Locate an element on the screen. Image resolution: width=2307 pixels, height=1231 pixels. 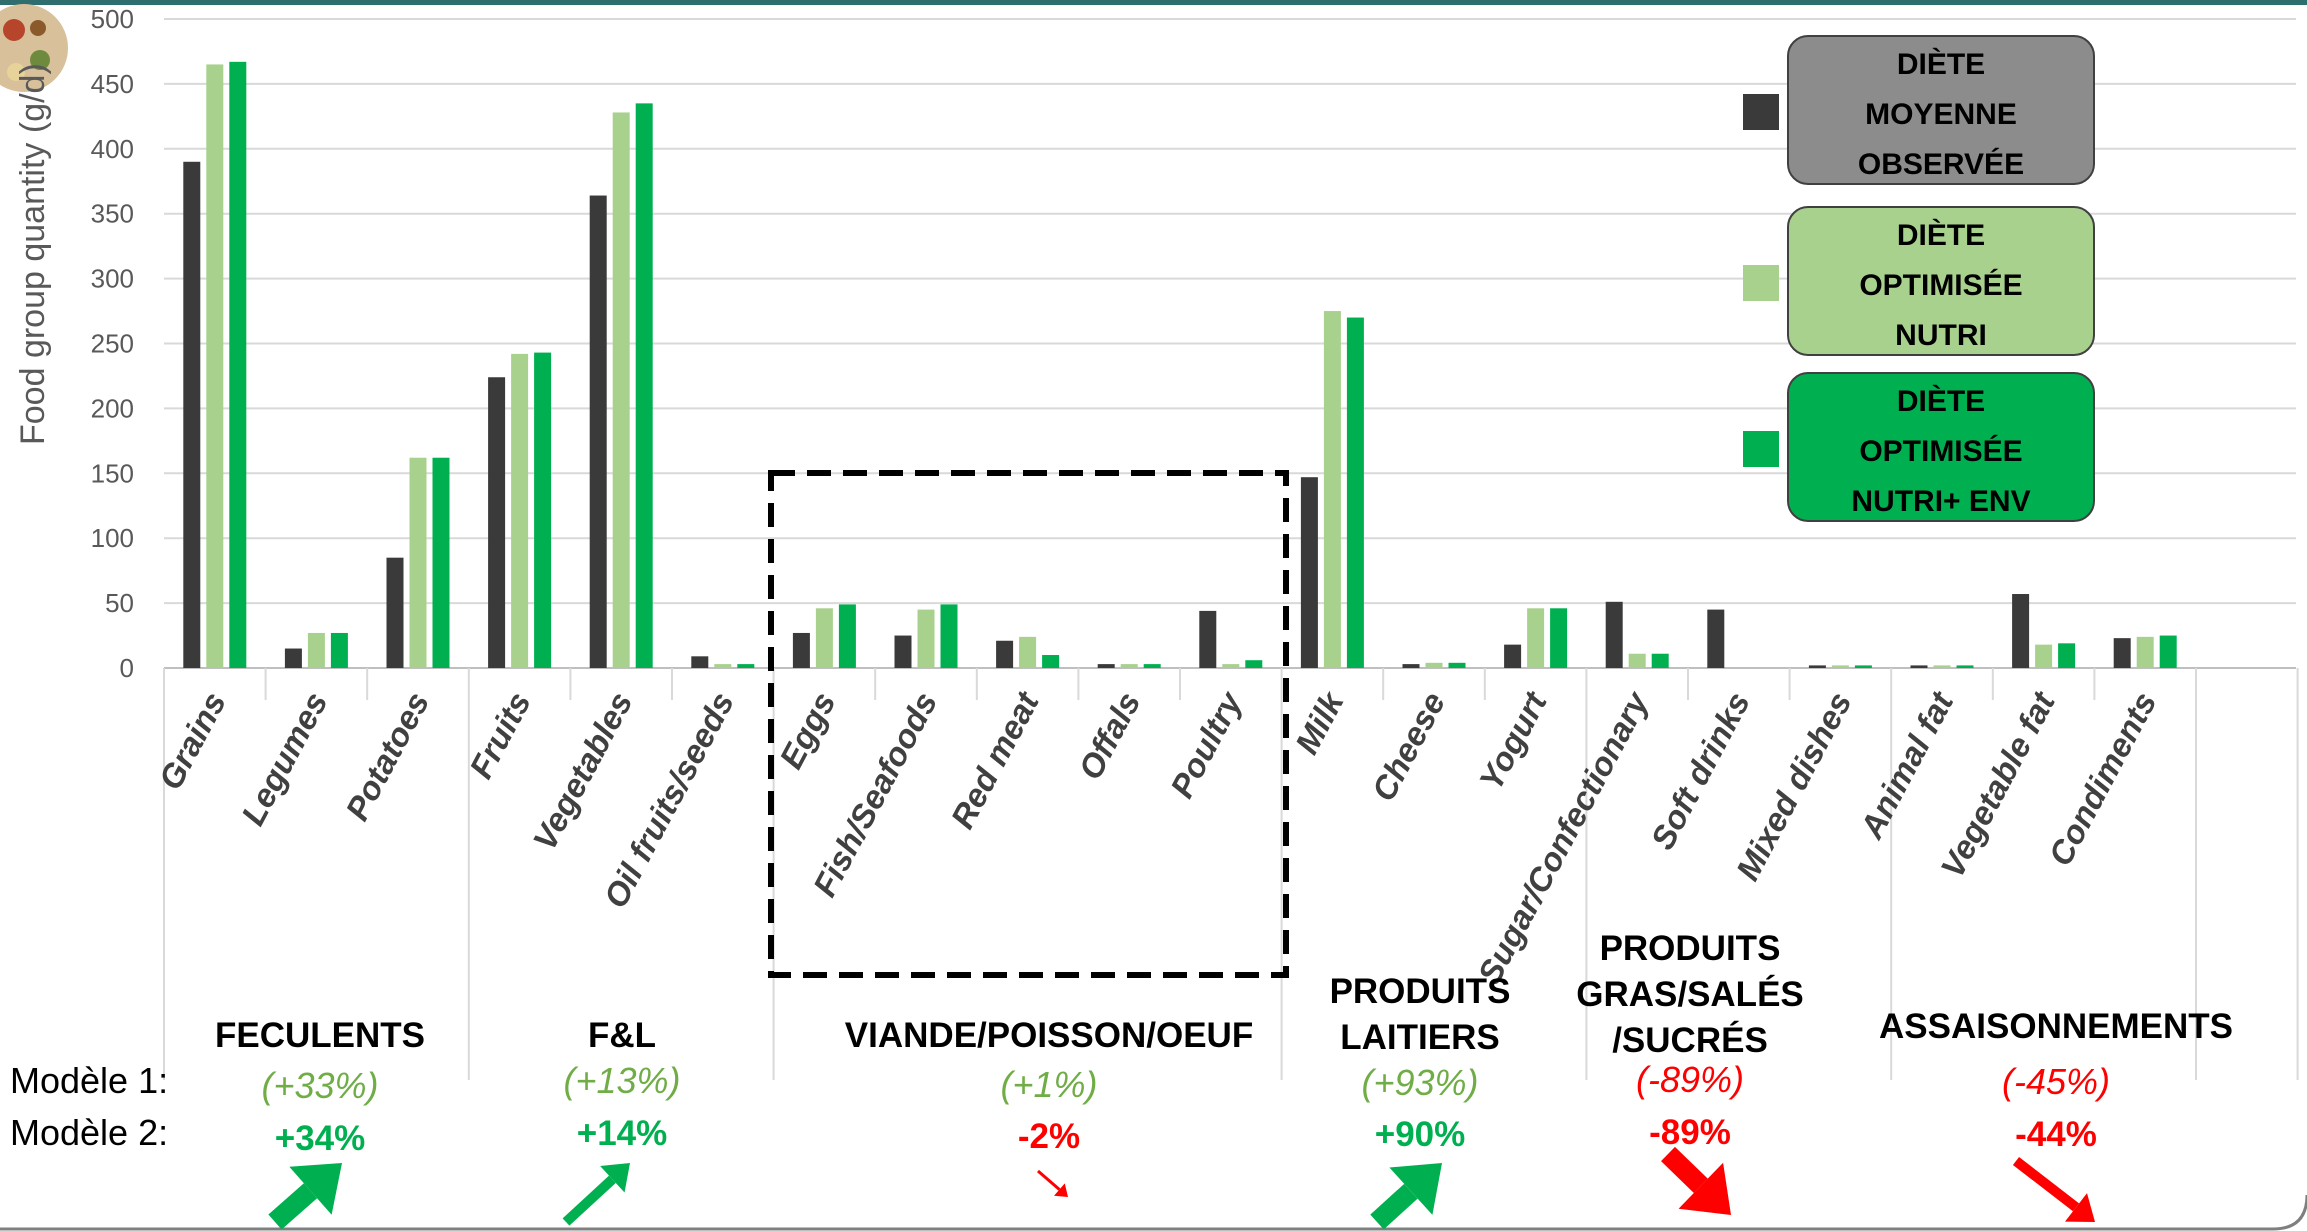
model1-change: (-45%) is located at coordinates (2056, 1081).